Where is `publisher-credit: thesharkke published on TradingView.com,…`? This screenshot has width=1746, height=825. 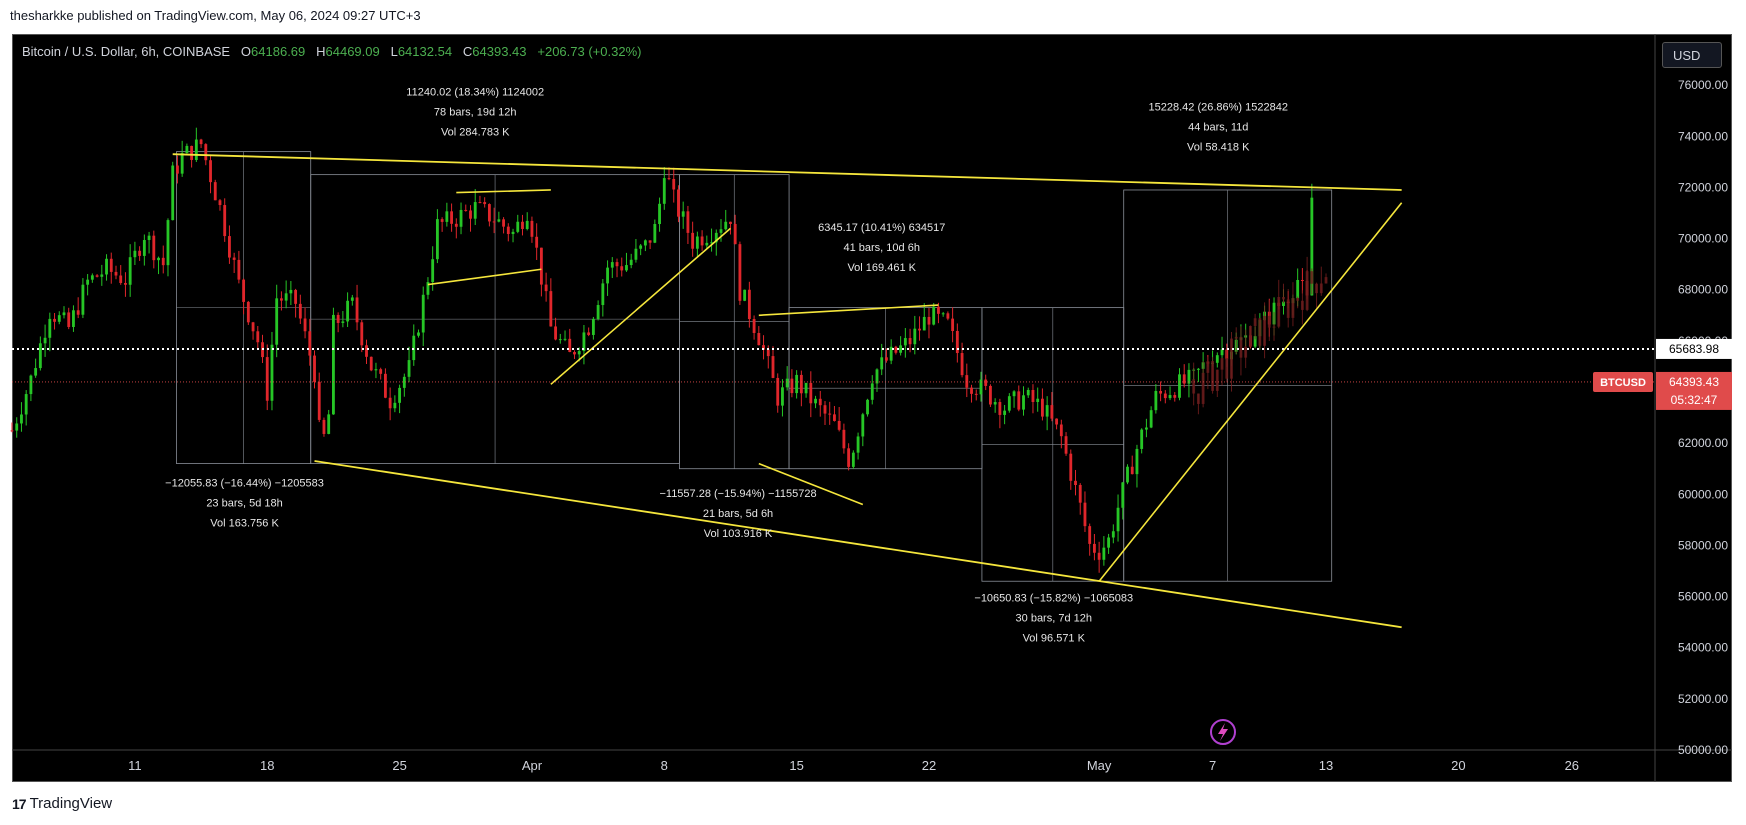 publisher-credit: thesharkke published on TradingView.com,… is located at coordinates (215, 15).